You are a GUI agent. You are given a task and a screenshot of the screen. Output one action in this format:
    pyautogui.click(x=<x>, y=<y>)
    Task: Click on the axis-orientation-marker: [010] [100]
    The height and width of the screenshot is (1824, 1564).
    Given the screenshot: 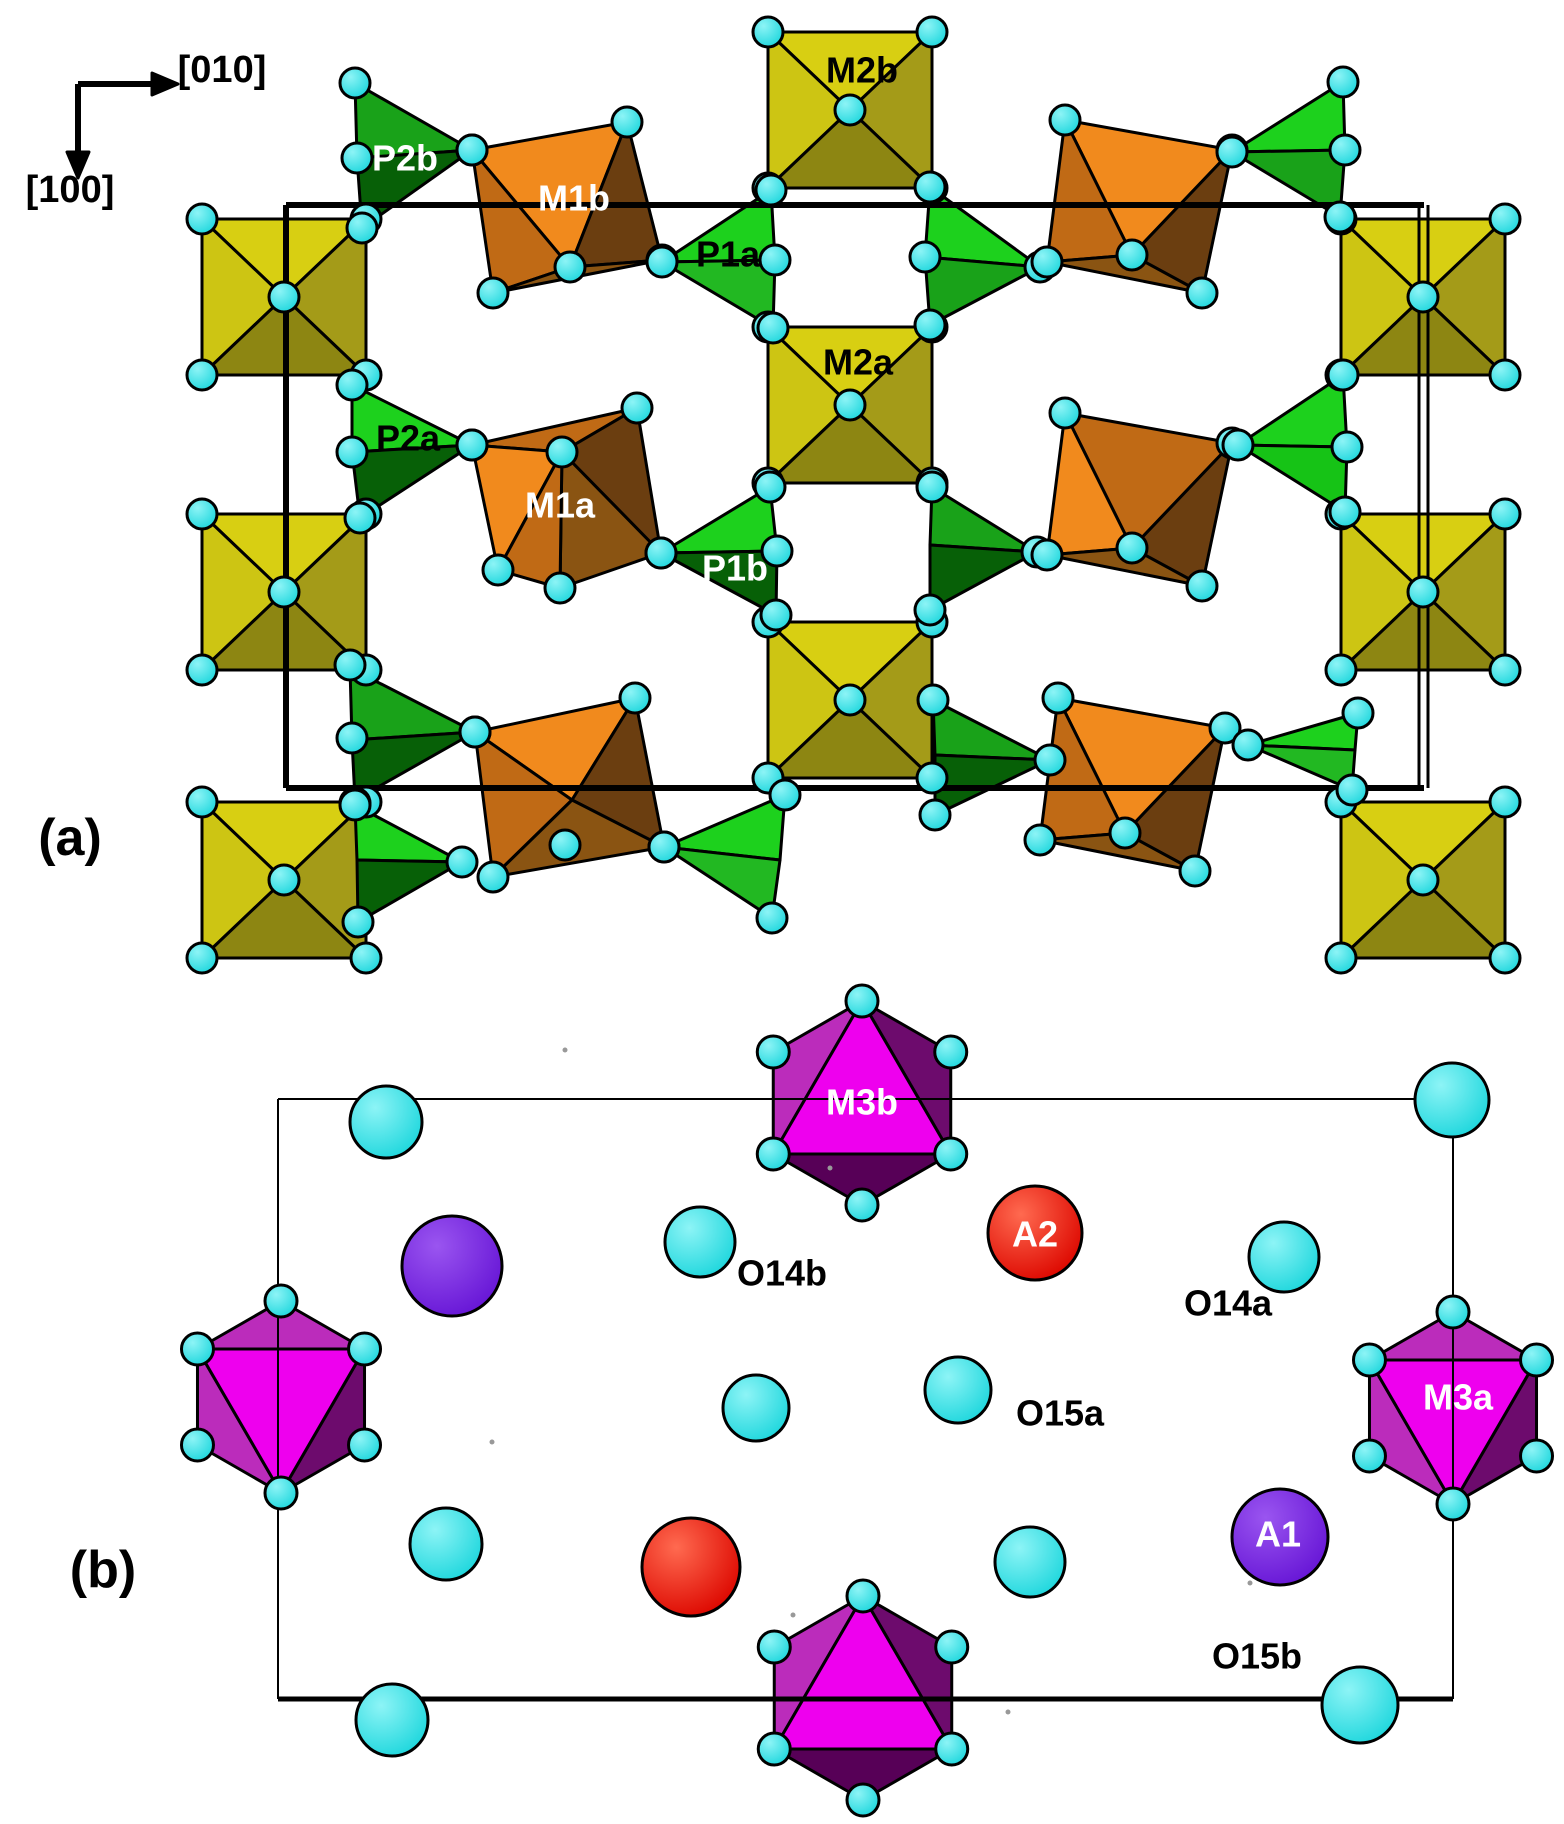 What is the action you would take?
    pyautogui.click(x=146, y=130)
    